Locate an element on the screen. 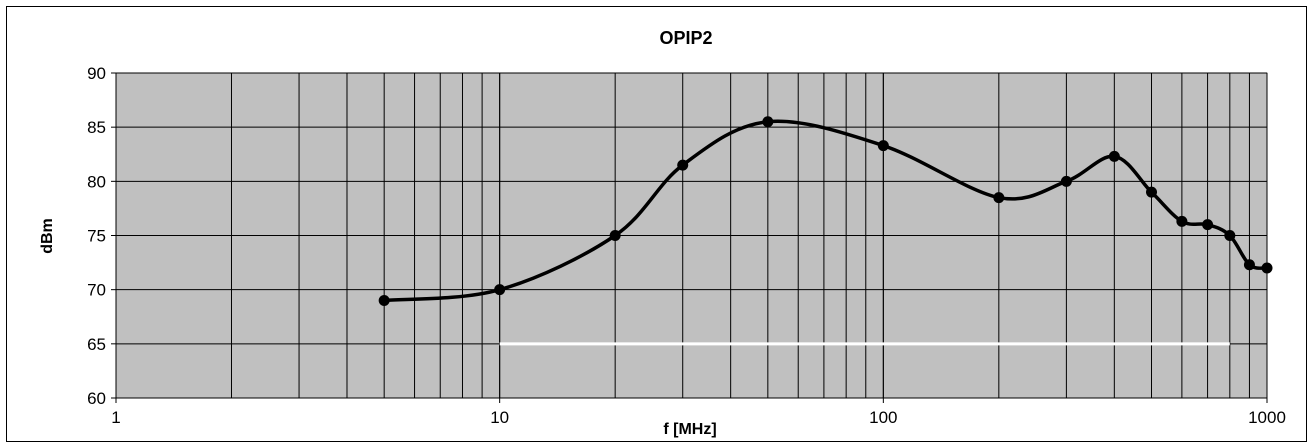  y-tick-labels: 60 65 70 75 80 85 90 is located at coordinates (96, 236).